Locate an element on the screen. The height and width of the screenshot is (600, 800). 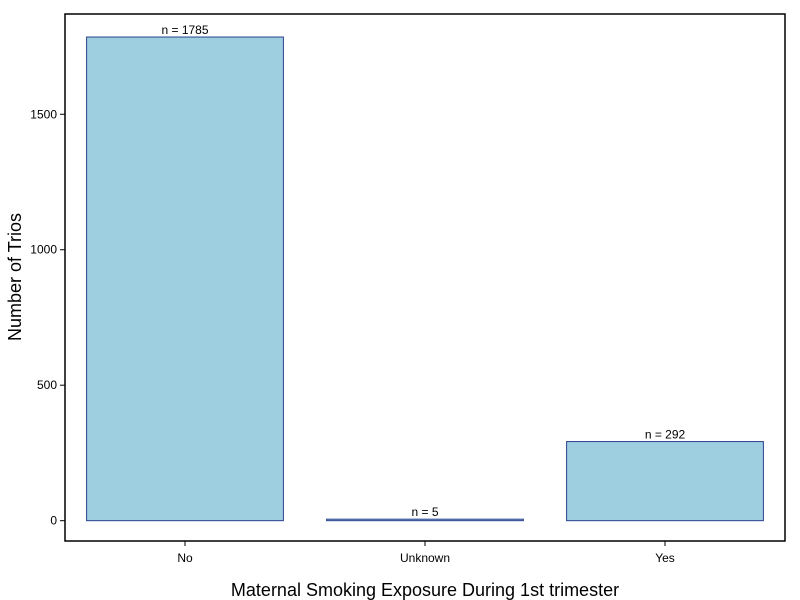
bar-unknown is located at coordinates (425, 520).